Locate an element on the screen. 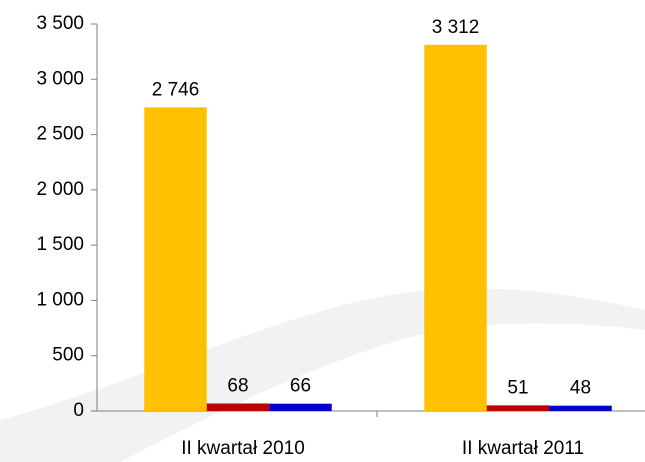 The width and height of the screenshot is (645, 462). y-tick-label: 500 is located at coordinates (68, 355).